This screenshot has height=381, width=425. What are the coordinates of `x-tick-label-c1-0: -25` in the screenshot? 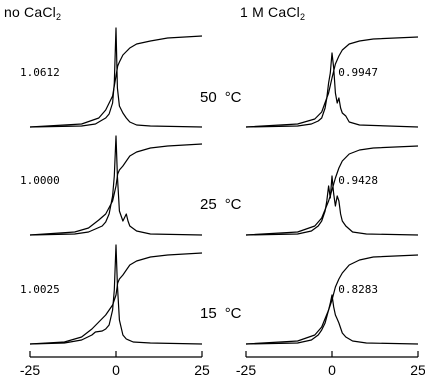 It's located at (246, 370).